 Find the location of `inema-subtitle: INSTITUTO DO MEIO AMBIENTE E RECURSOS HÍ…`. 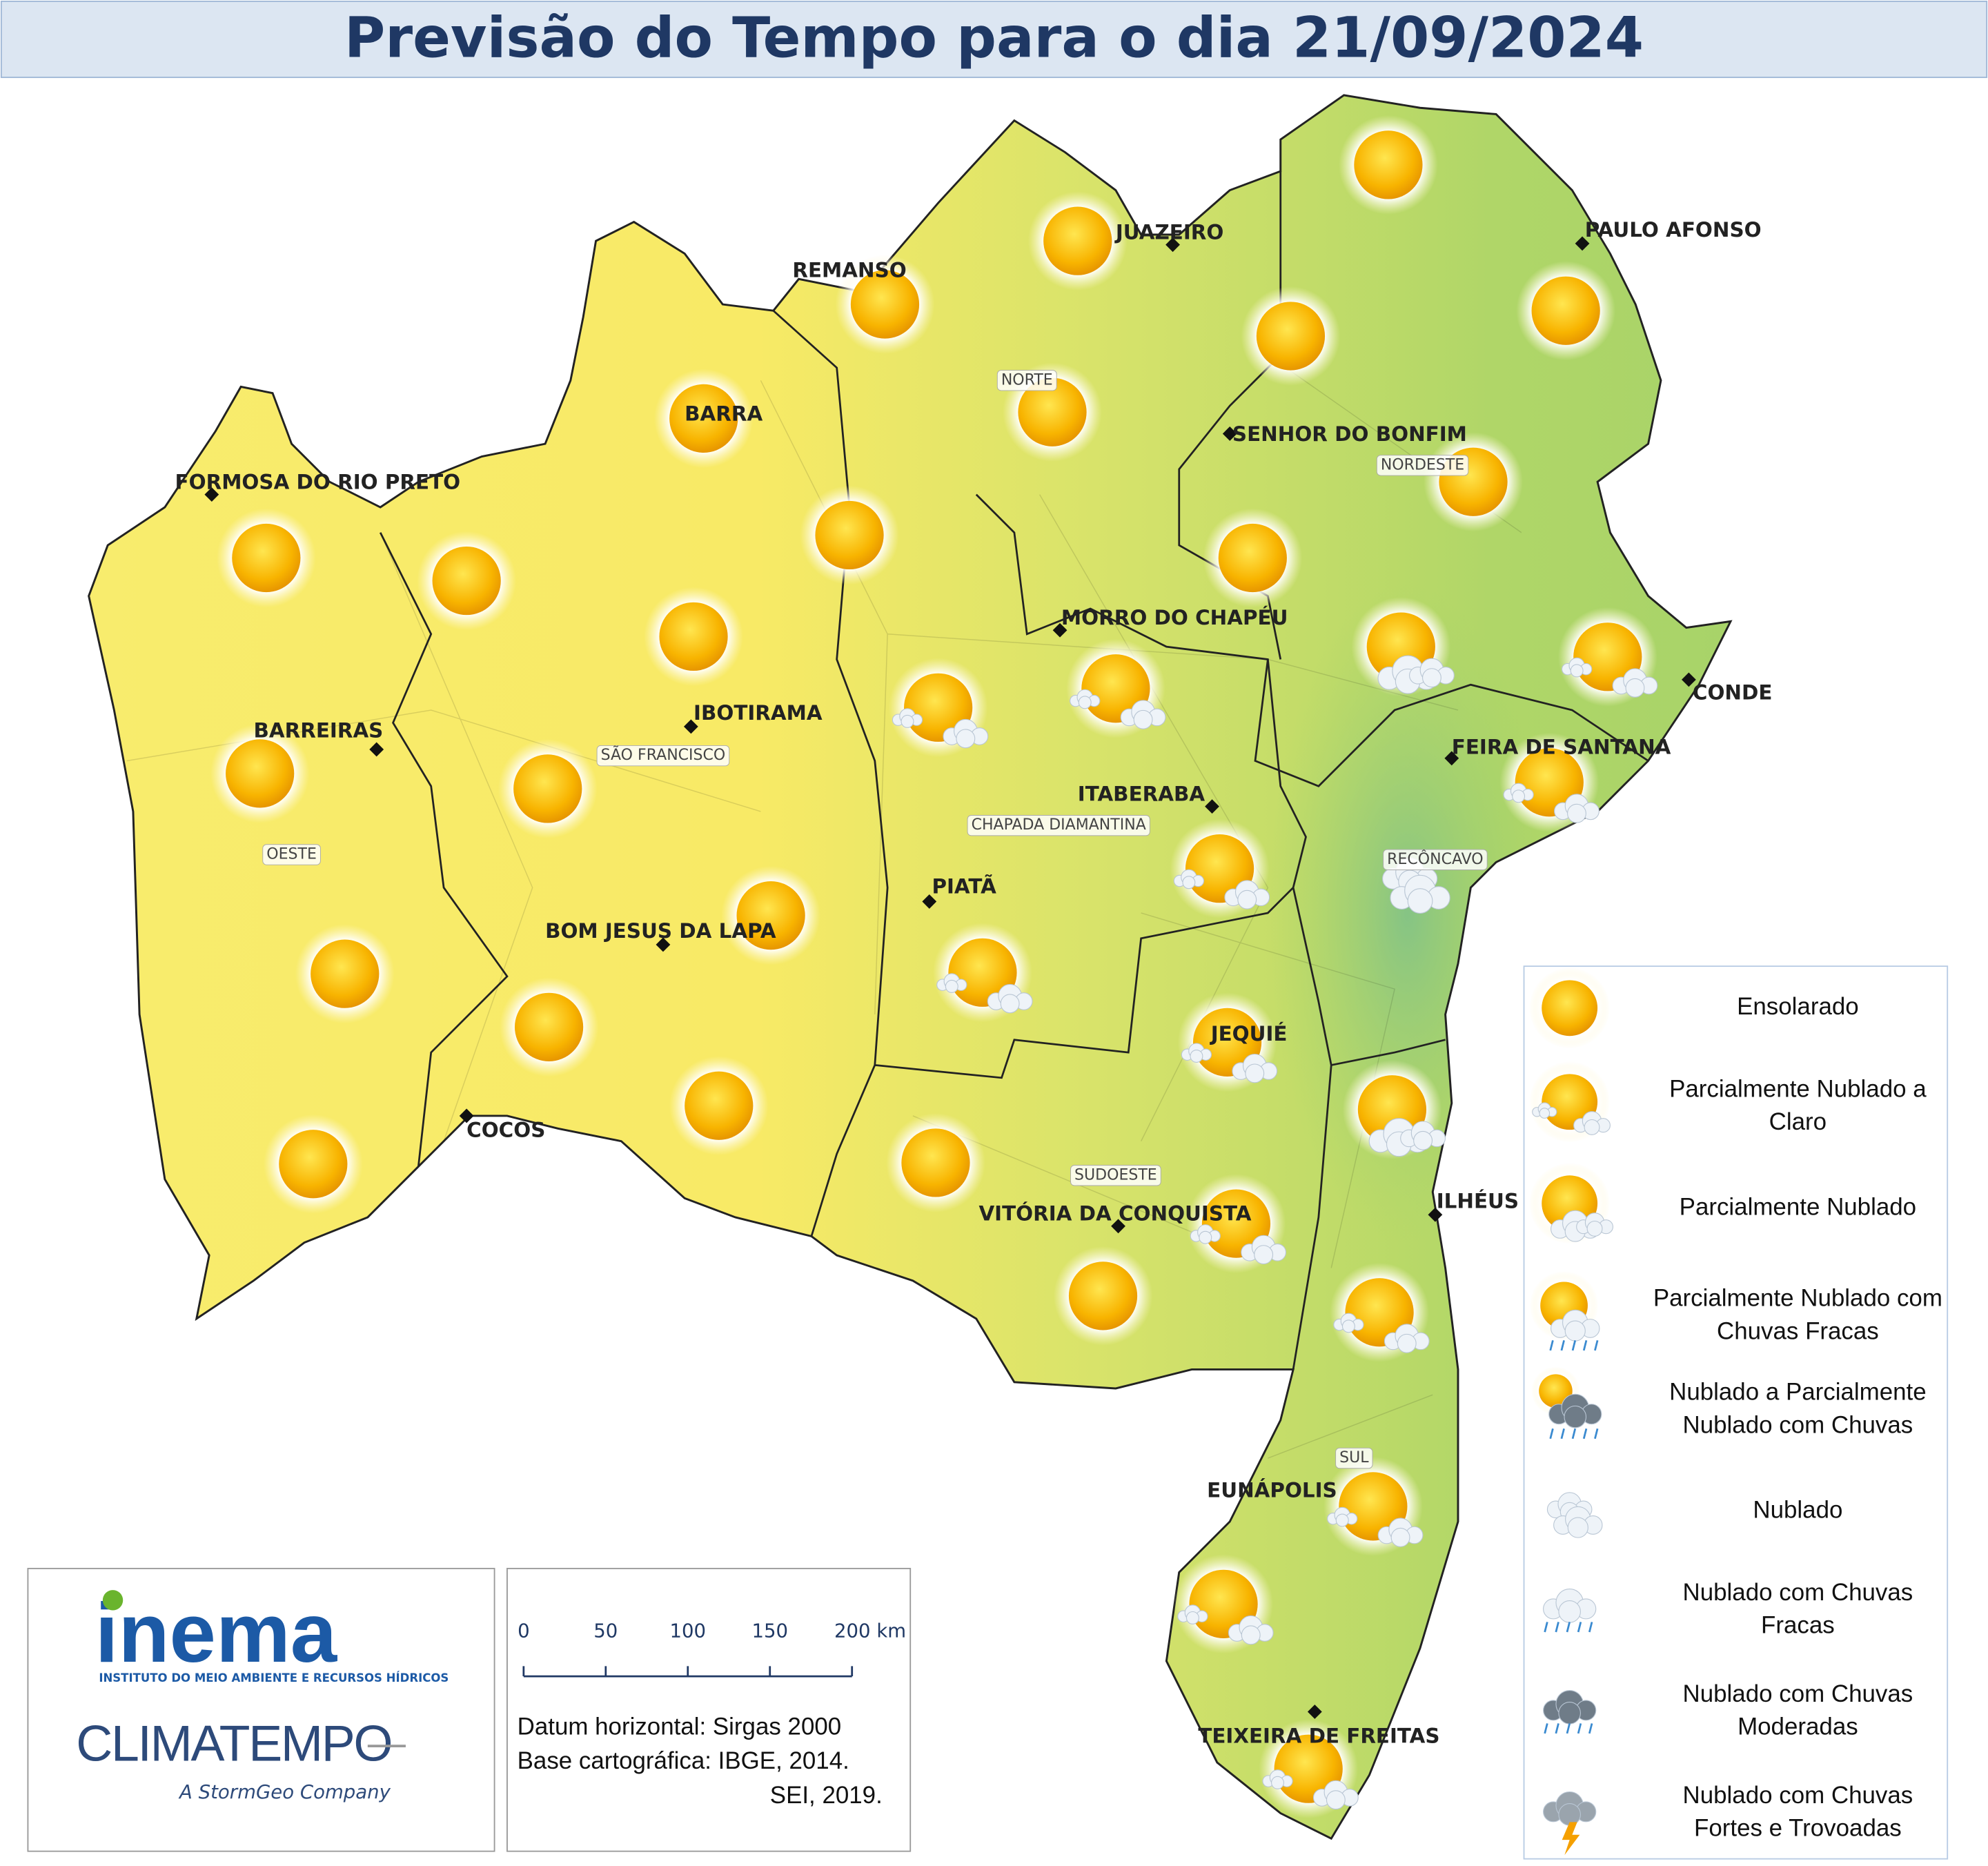

inema-subtitle: INSTITUTO DO MEIO AMBIENTE E RECURSOS HÍ… is located at coordinates (274, 1678).